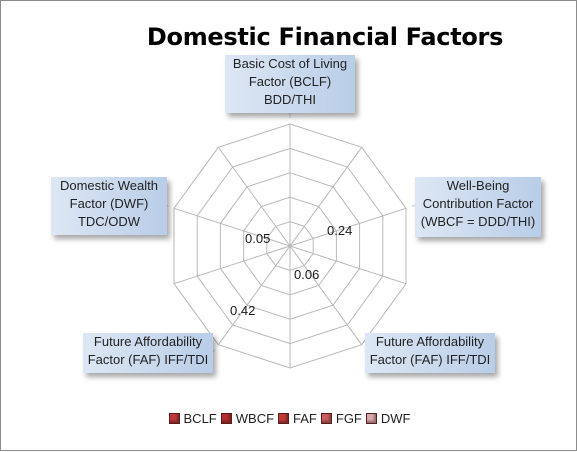 This screenshot has width=577, height=452. I want to click on chart-title: Domestic Financial Factors, so click(325, 37).